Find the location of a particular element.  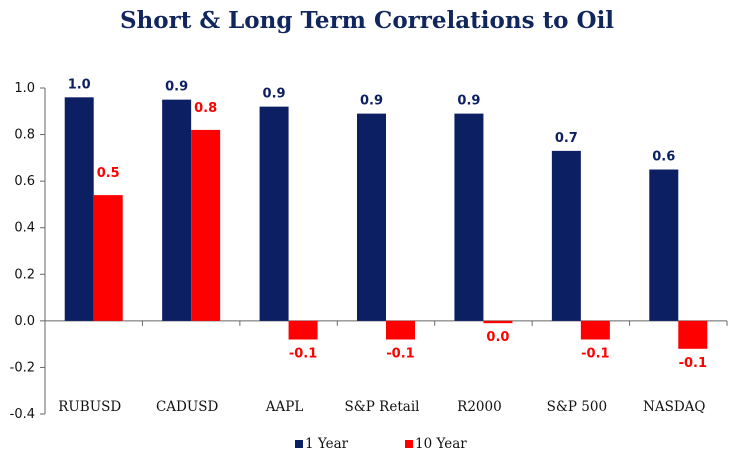

y-tick-label: -0.2 is located at coordinates (22, 367).